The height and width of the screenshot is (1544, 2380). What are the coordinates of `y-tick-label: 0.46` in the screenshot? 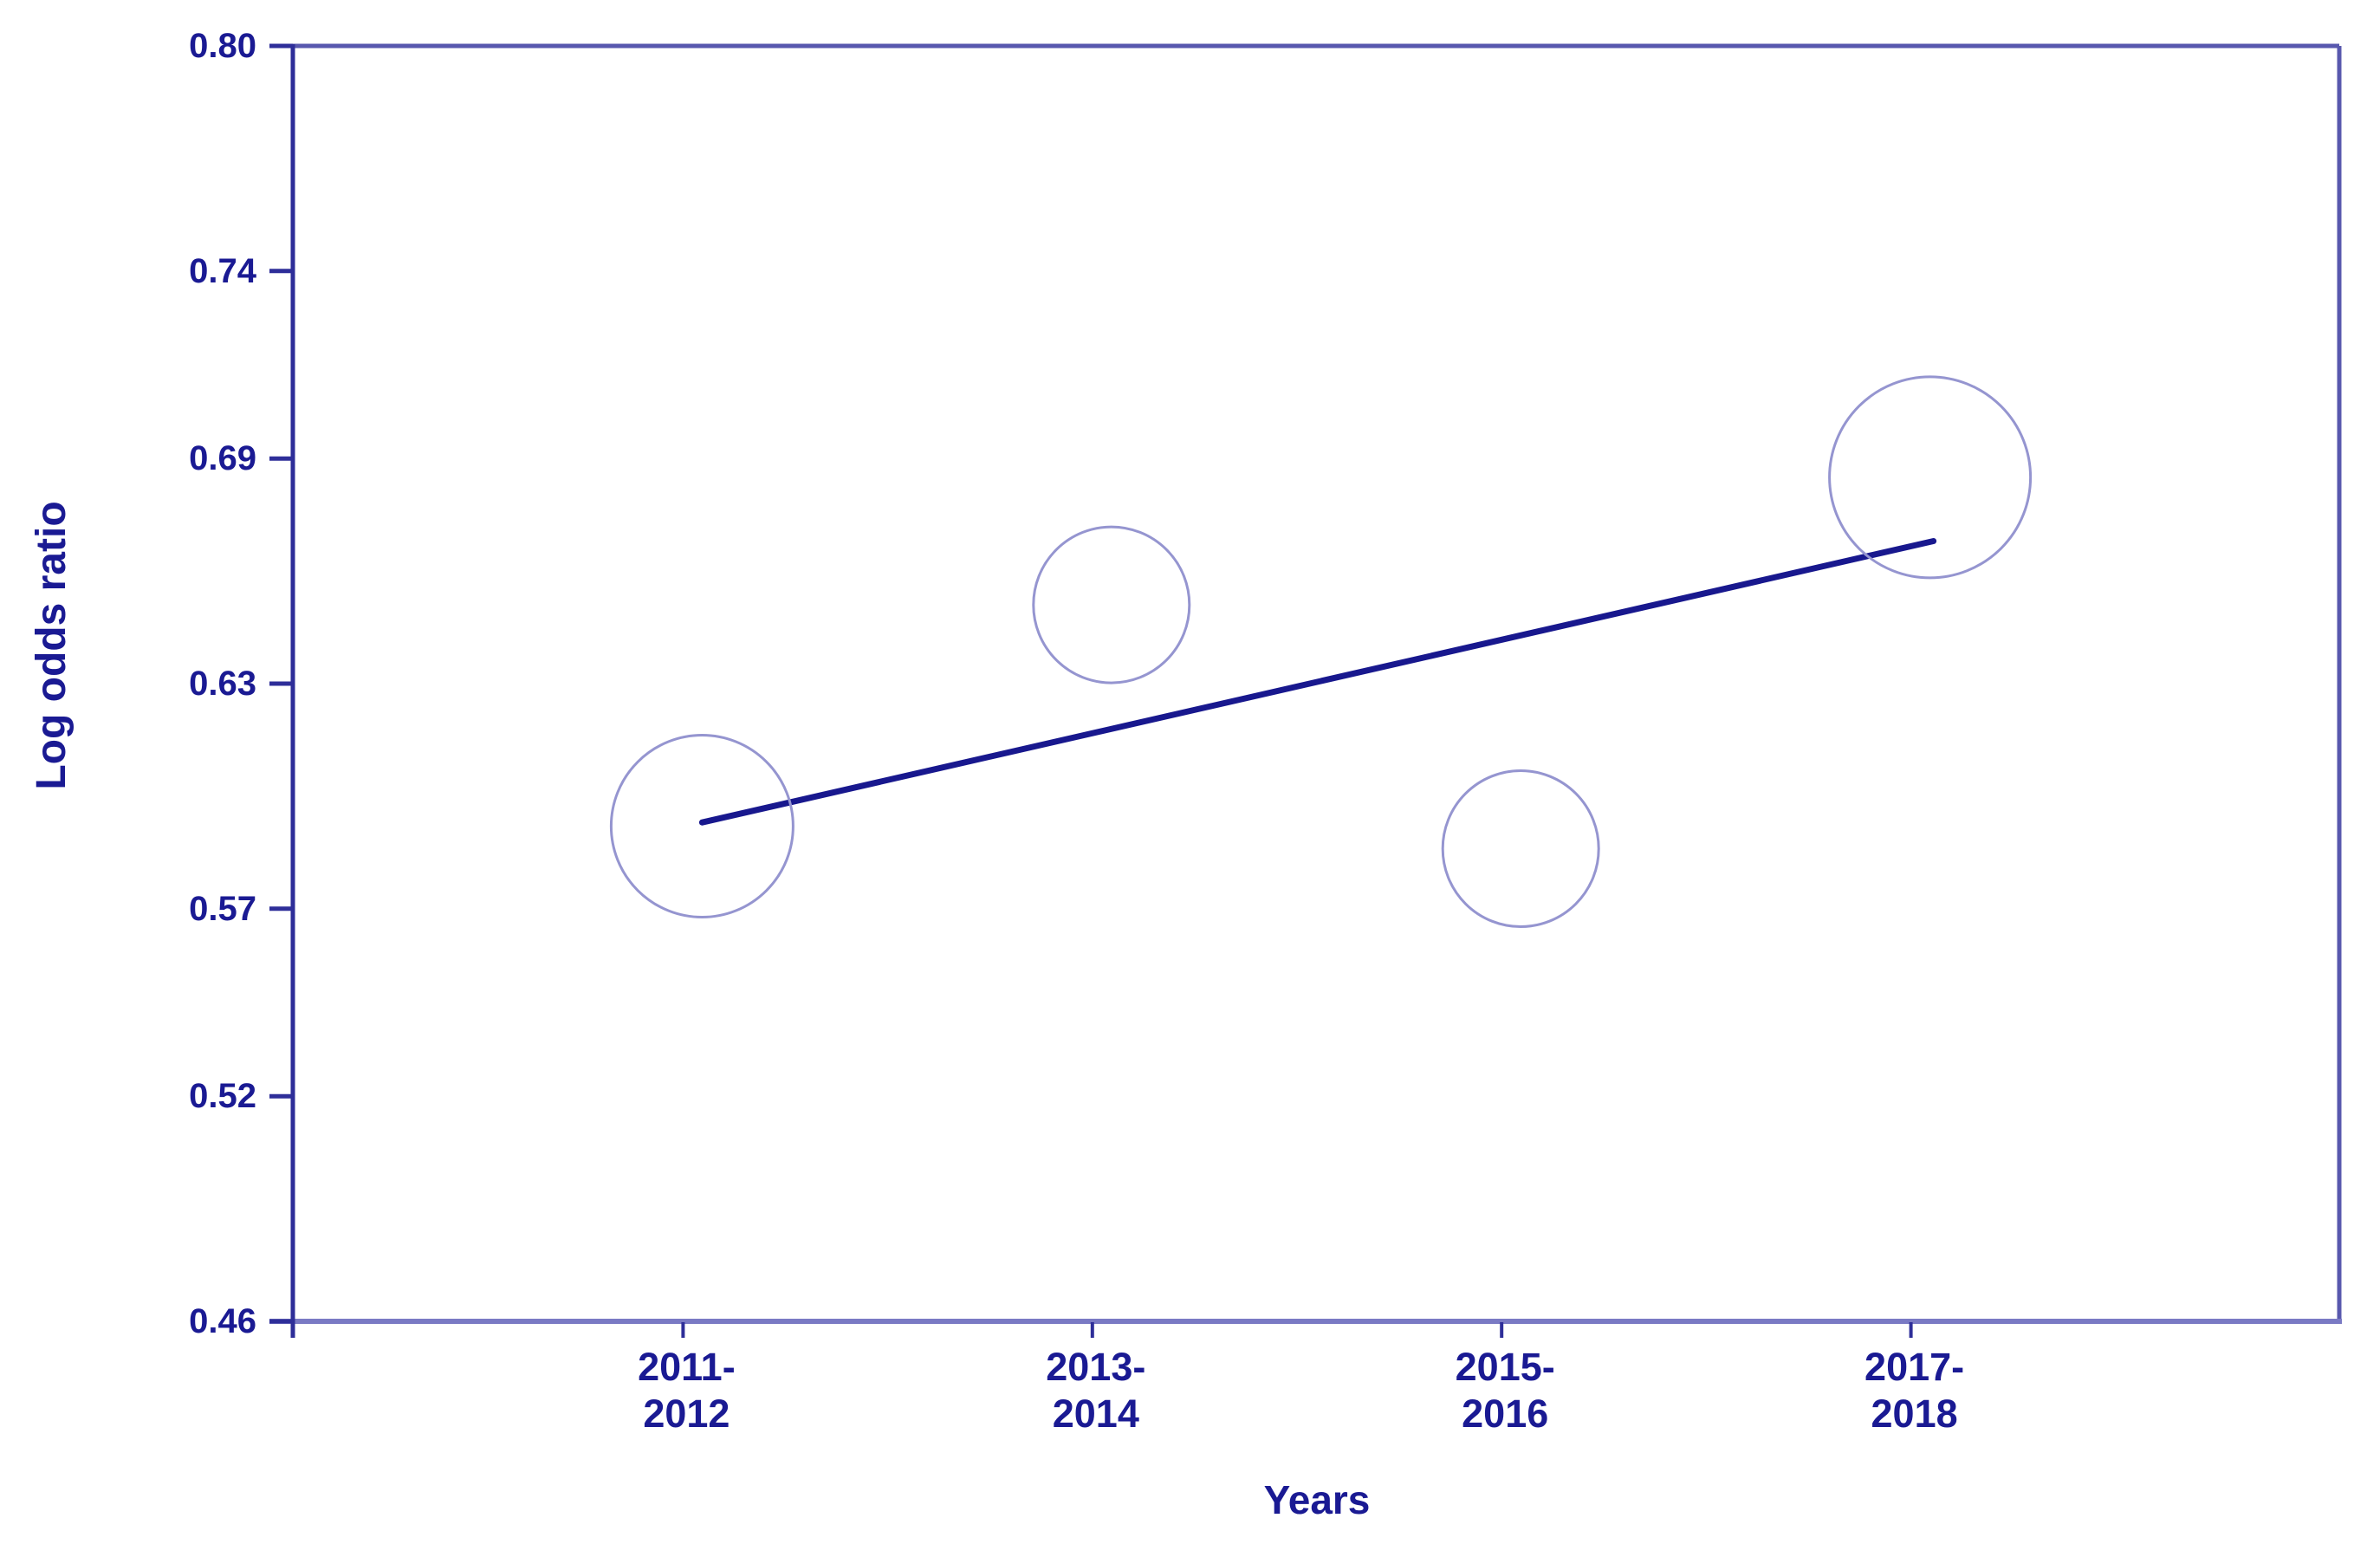 It's located at (222, 1321).